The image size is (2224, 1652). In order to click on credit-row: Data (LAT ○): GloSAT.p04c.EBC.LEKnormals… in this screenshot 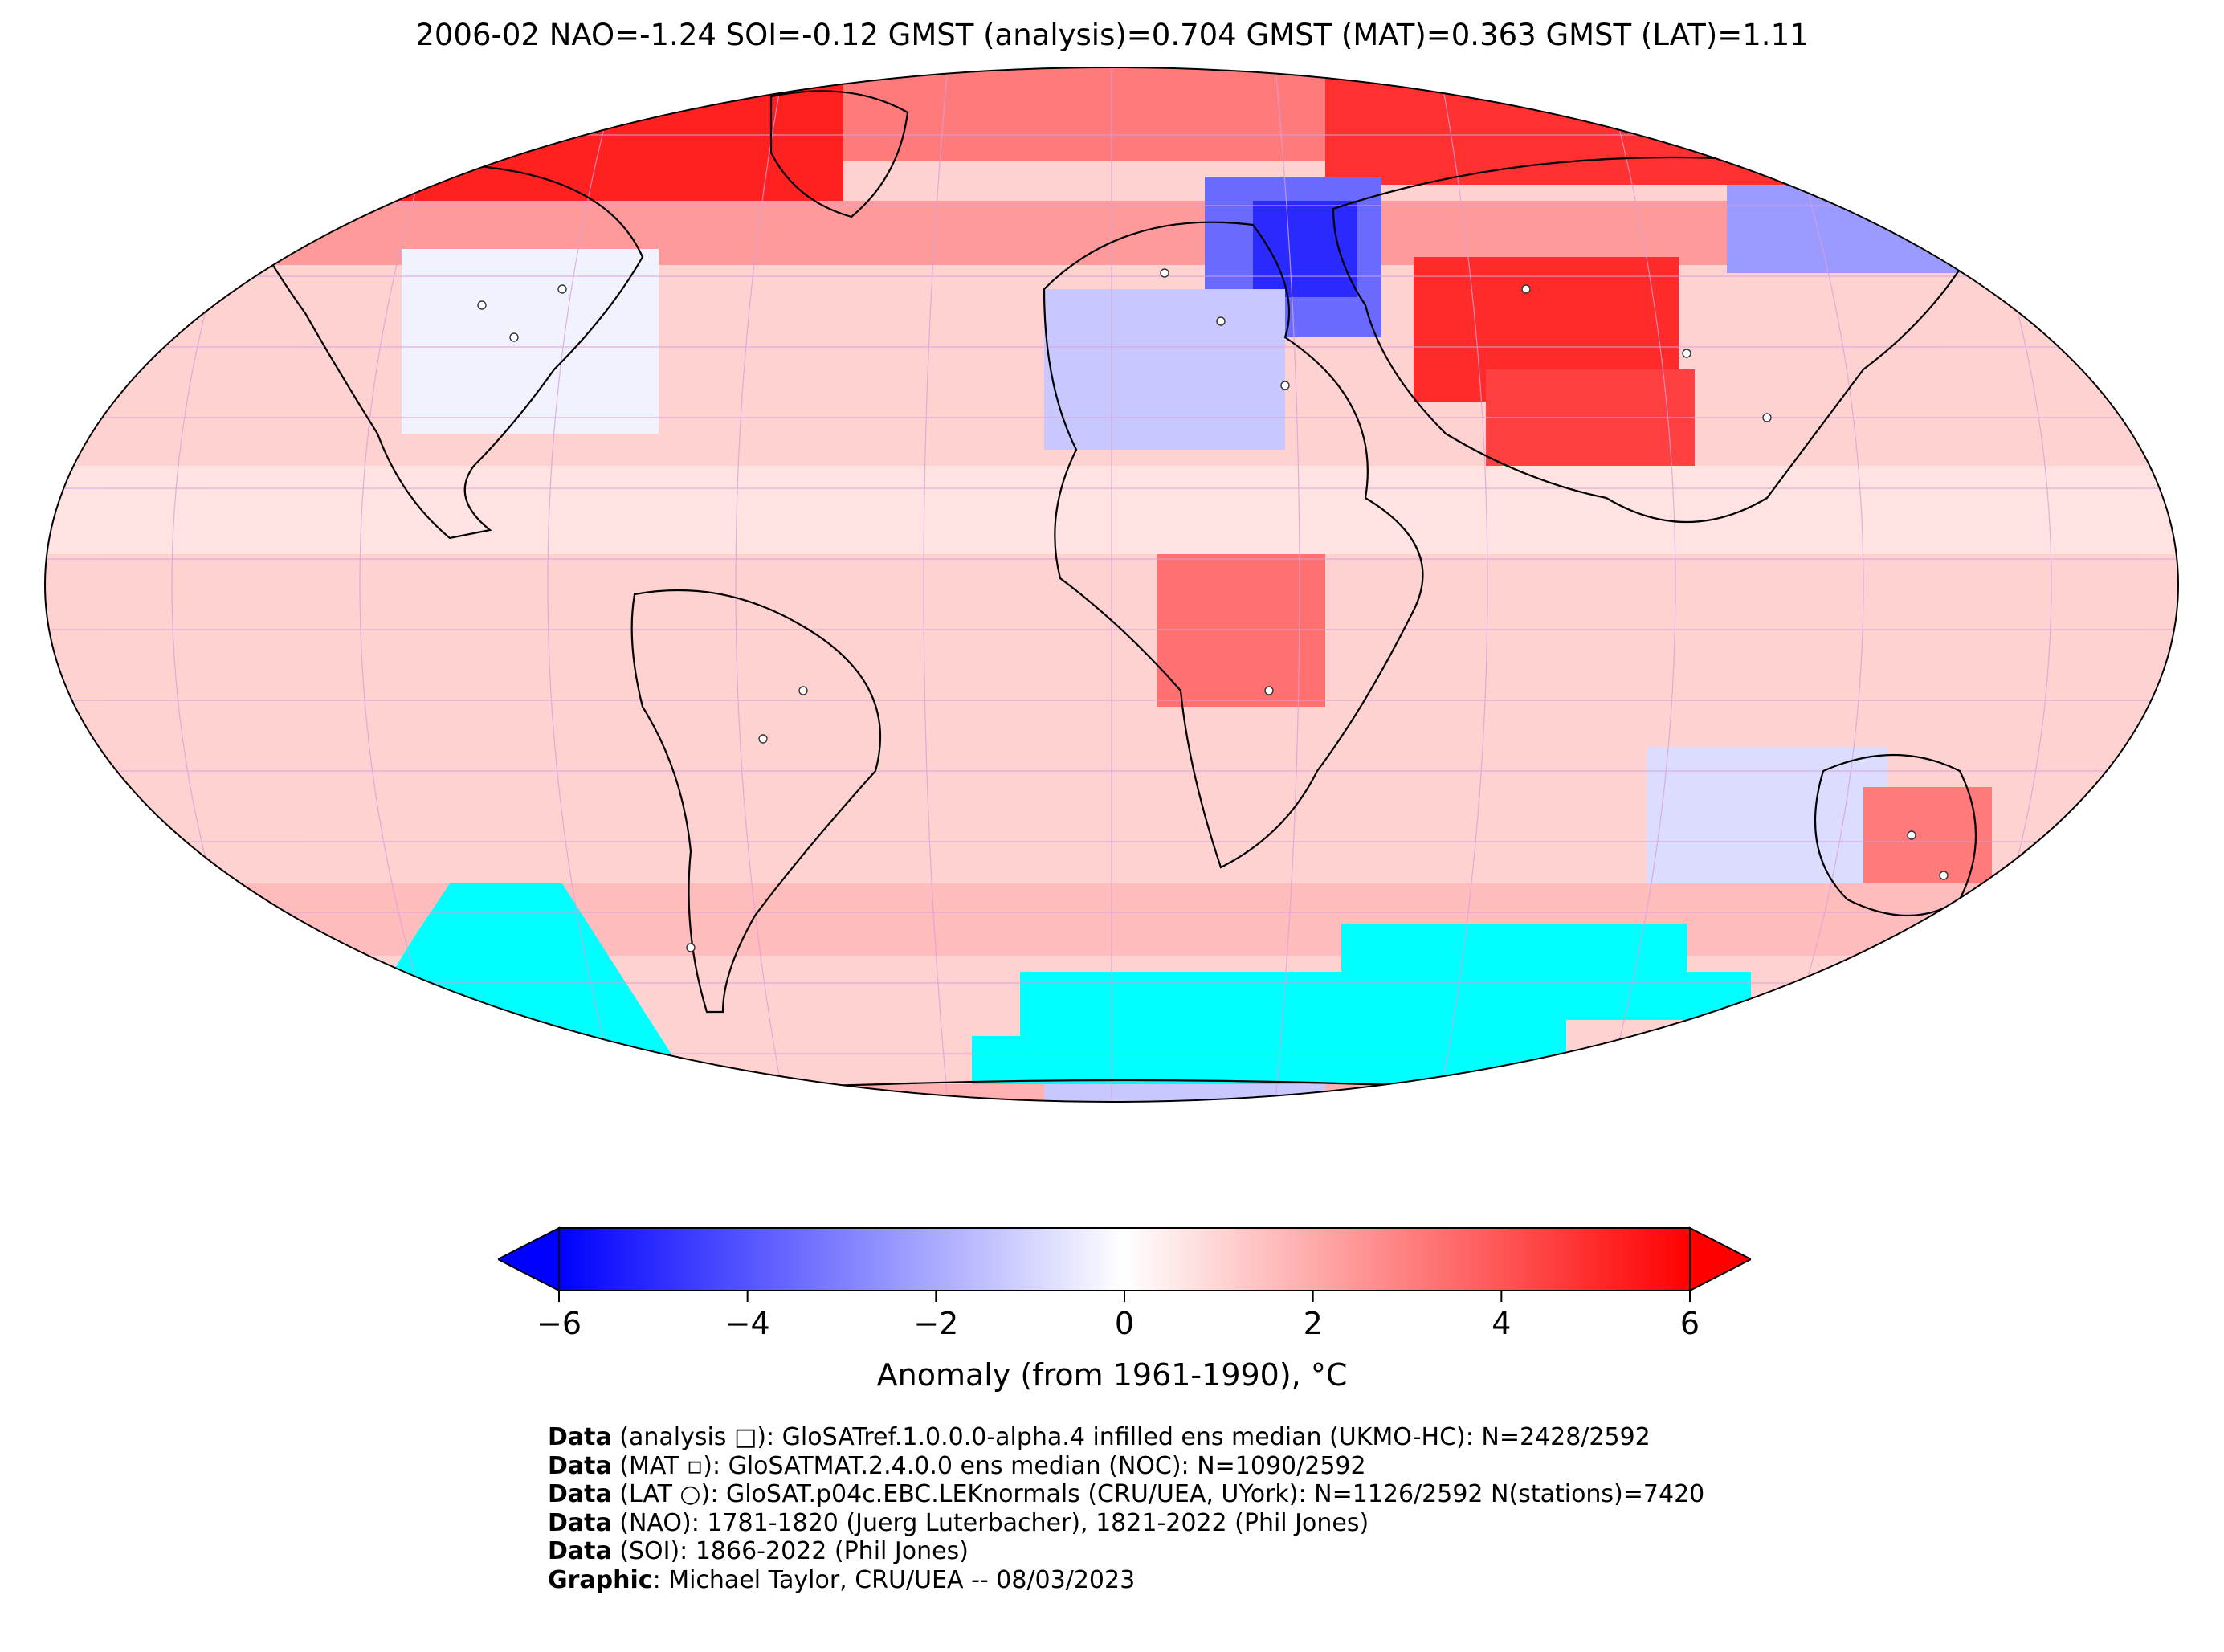, I will do `click(1126, 1494)`.